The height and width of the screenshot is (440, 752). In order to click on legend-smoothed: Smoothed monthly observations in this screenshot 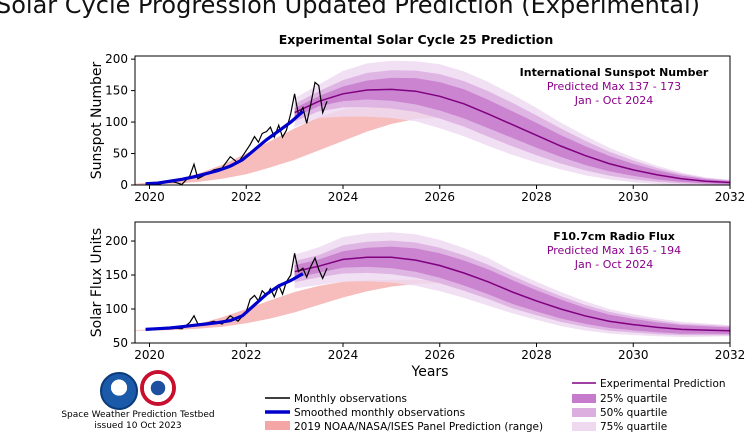, I will do `click(379, 413)`.